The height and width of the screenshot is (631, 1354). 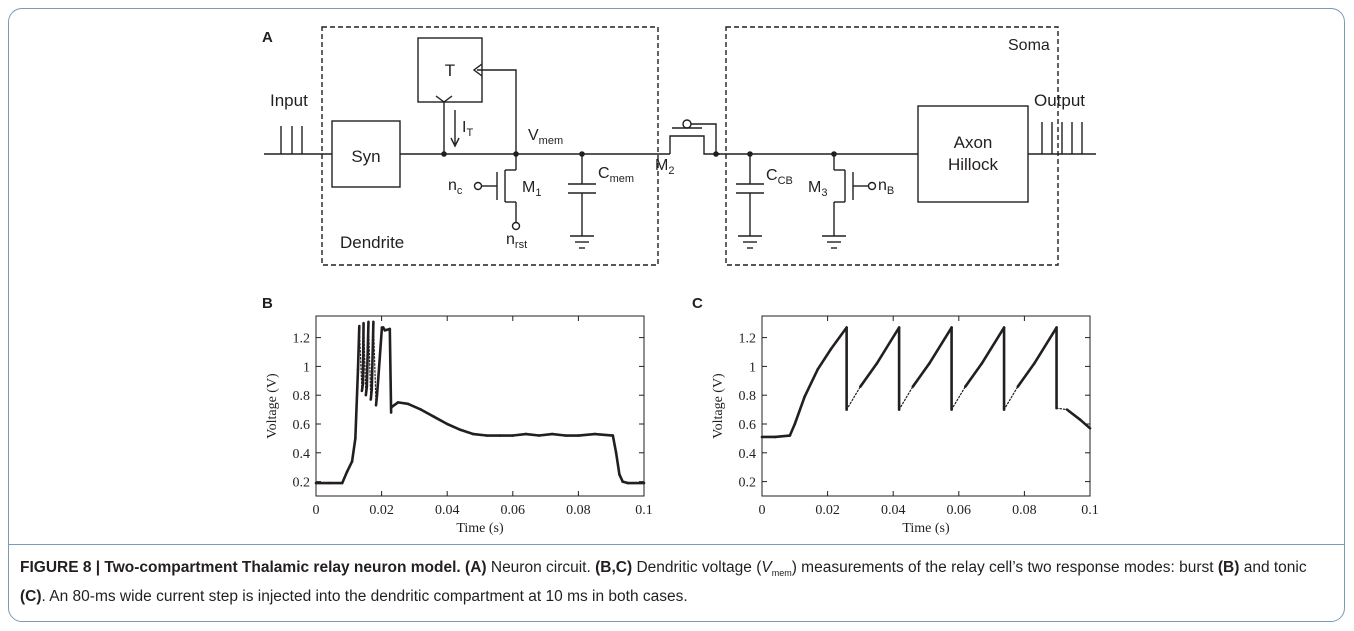 I want to click on c-ytick-label: 1, so click(x=752, y=367).